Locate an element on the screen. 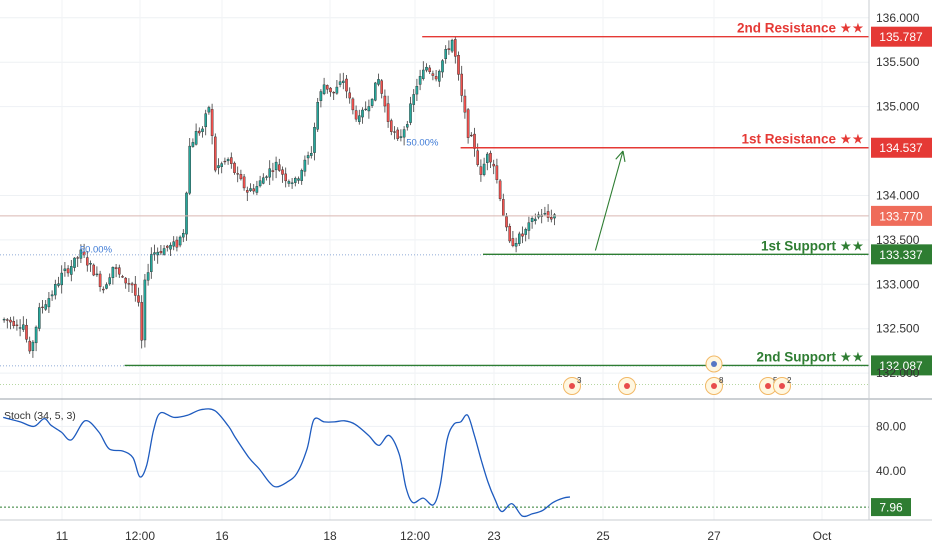 The image size is (932, 550). time-tick-label: 23 is located at coordinates (494, 536).